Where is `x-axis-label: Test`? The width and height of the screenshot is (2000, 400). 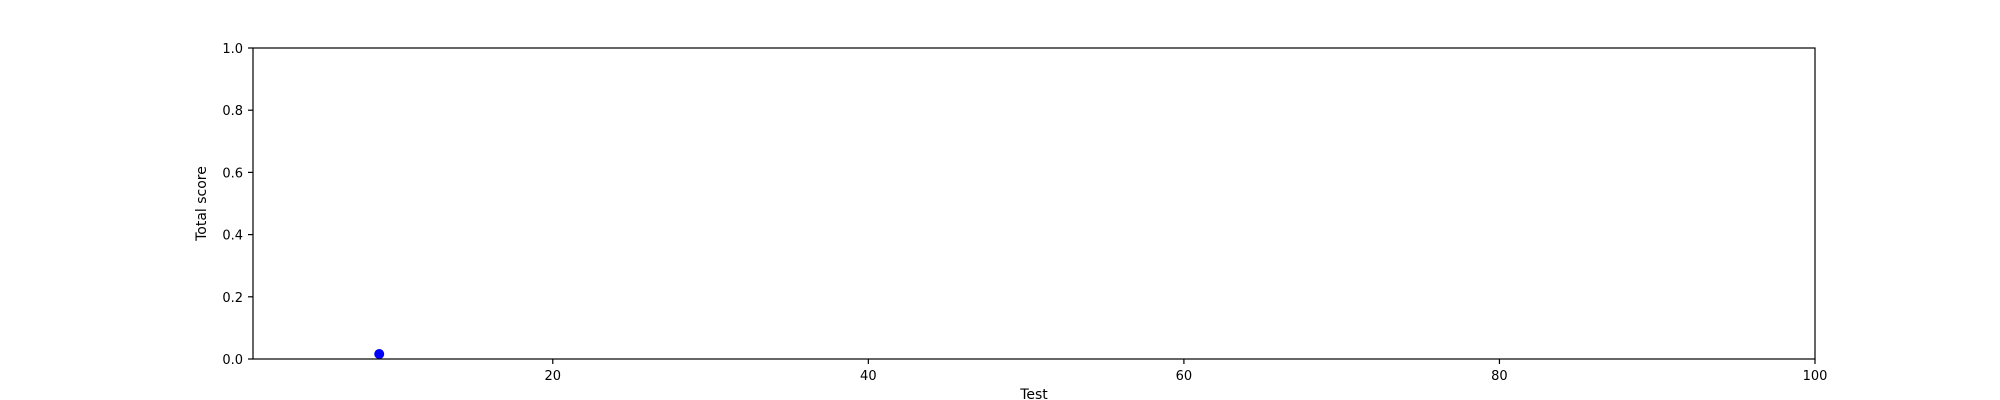 x-axis-label: Test is located at coordinates (1033, 393).